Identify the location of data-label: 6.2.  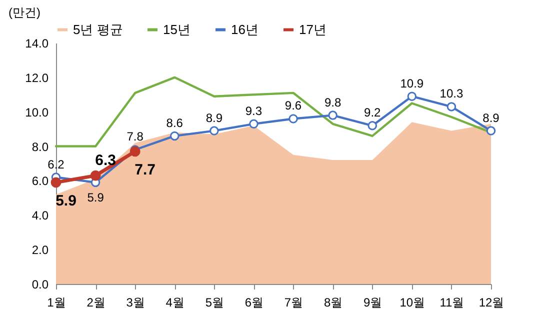
(56, 164).